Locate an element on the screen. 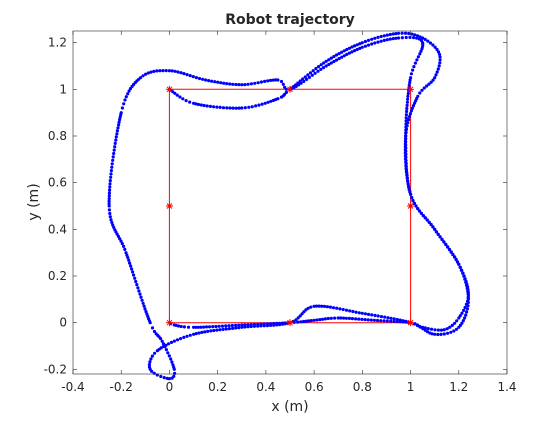  x-tick-label: 0 is located at coordinates (170, 387).